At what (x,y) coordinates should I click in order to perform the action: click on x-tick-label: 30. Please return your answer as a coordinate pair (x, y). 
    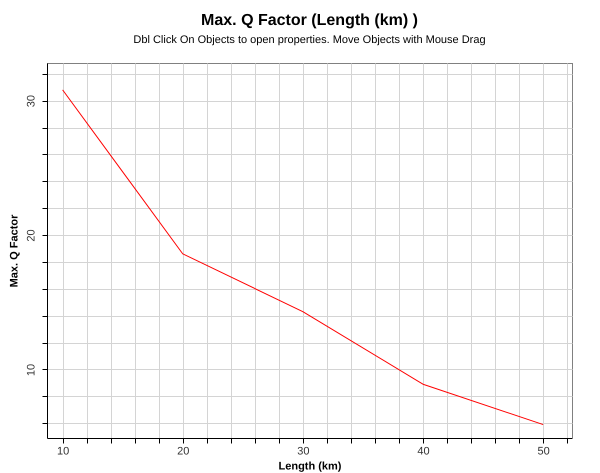
    Looking at the image, I should click on (303, 452).